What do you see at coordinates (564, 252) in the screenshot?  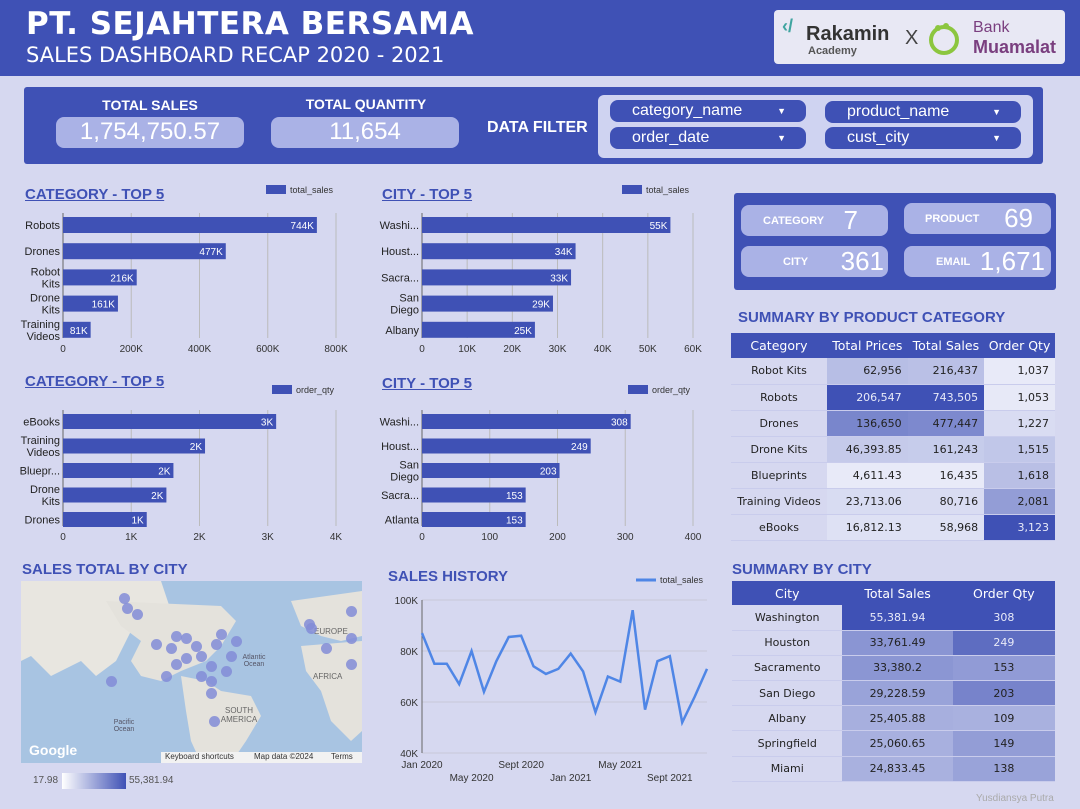 I see `data-label: 34K` at bounding box center [564, 252].